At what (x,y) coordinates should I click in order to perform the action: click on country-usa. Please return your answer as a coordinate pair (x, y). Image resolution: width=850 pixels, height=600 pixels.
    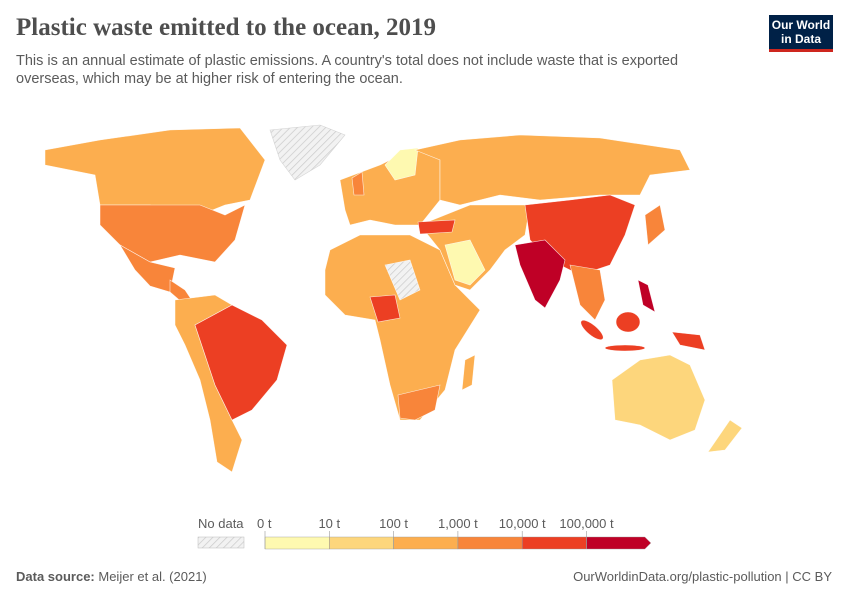
    Looking at the image, I should click on (172, 233).